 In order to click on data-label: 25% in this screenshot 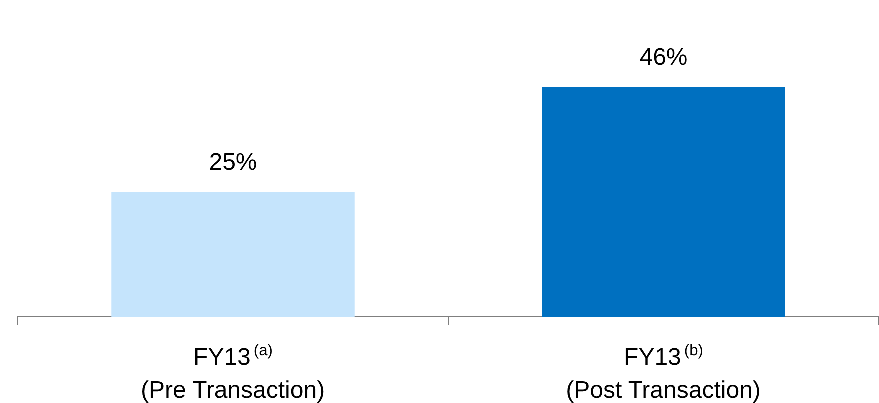, I will do `click(233, 162)`.